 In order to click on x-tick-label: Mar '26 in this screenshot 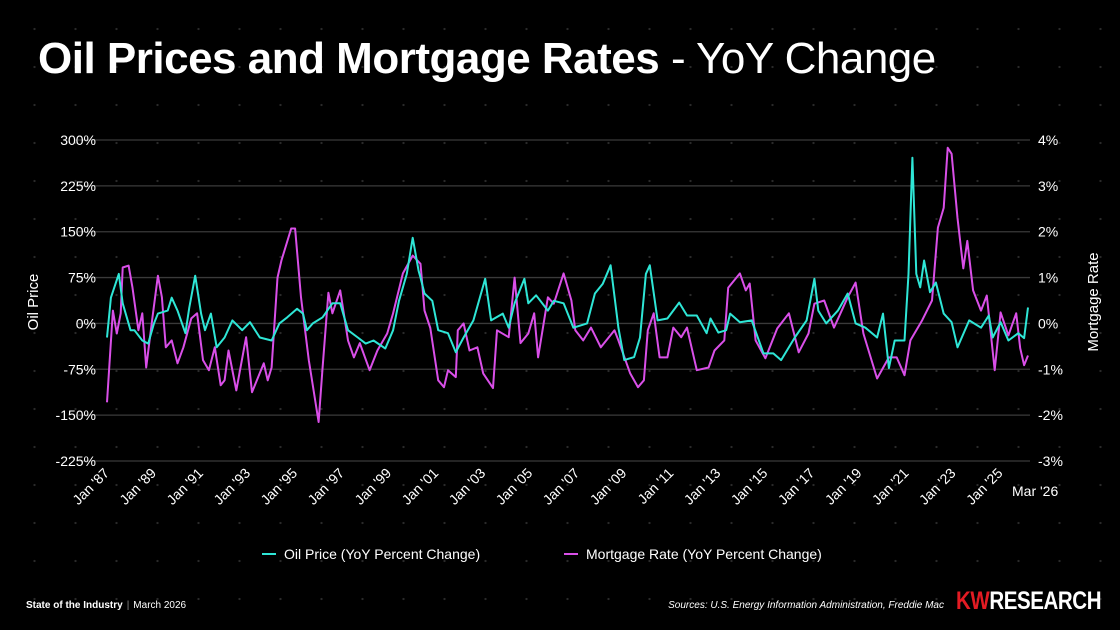, I will do `click(1035, 491)`.